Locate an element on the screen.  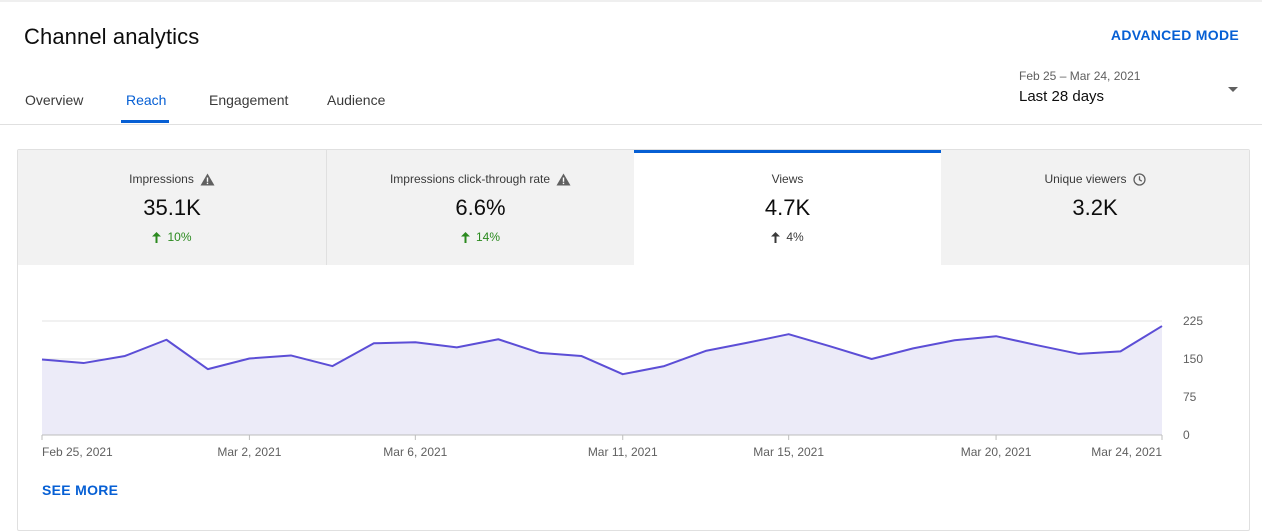
see-more-link: SEE MORE is located at coordinates (80, 490).